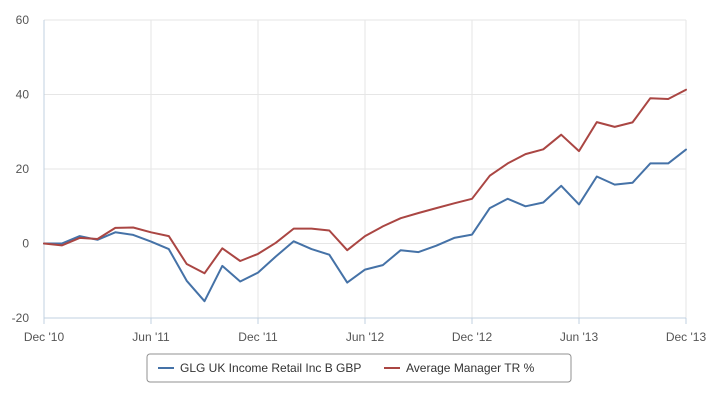 The width and height of the screenshot is (718, 400). What do you see at coordinates (579, 337) in the screenshot?
I see `x-tick-label: Jun '13` at bounding box center [579, 337].